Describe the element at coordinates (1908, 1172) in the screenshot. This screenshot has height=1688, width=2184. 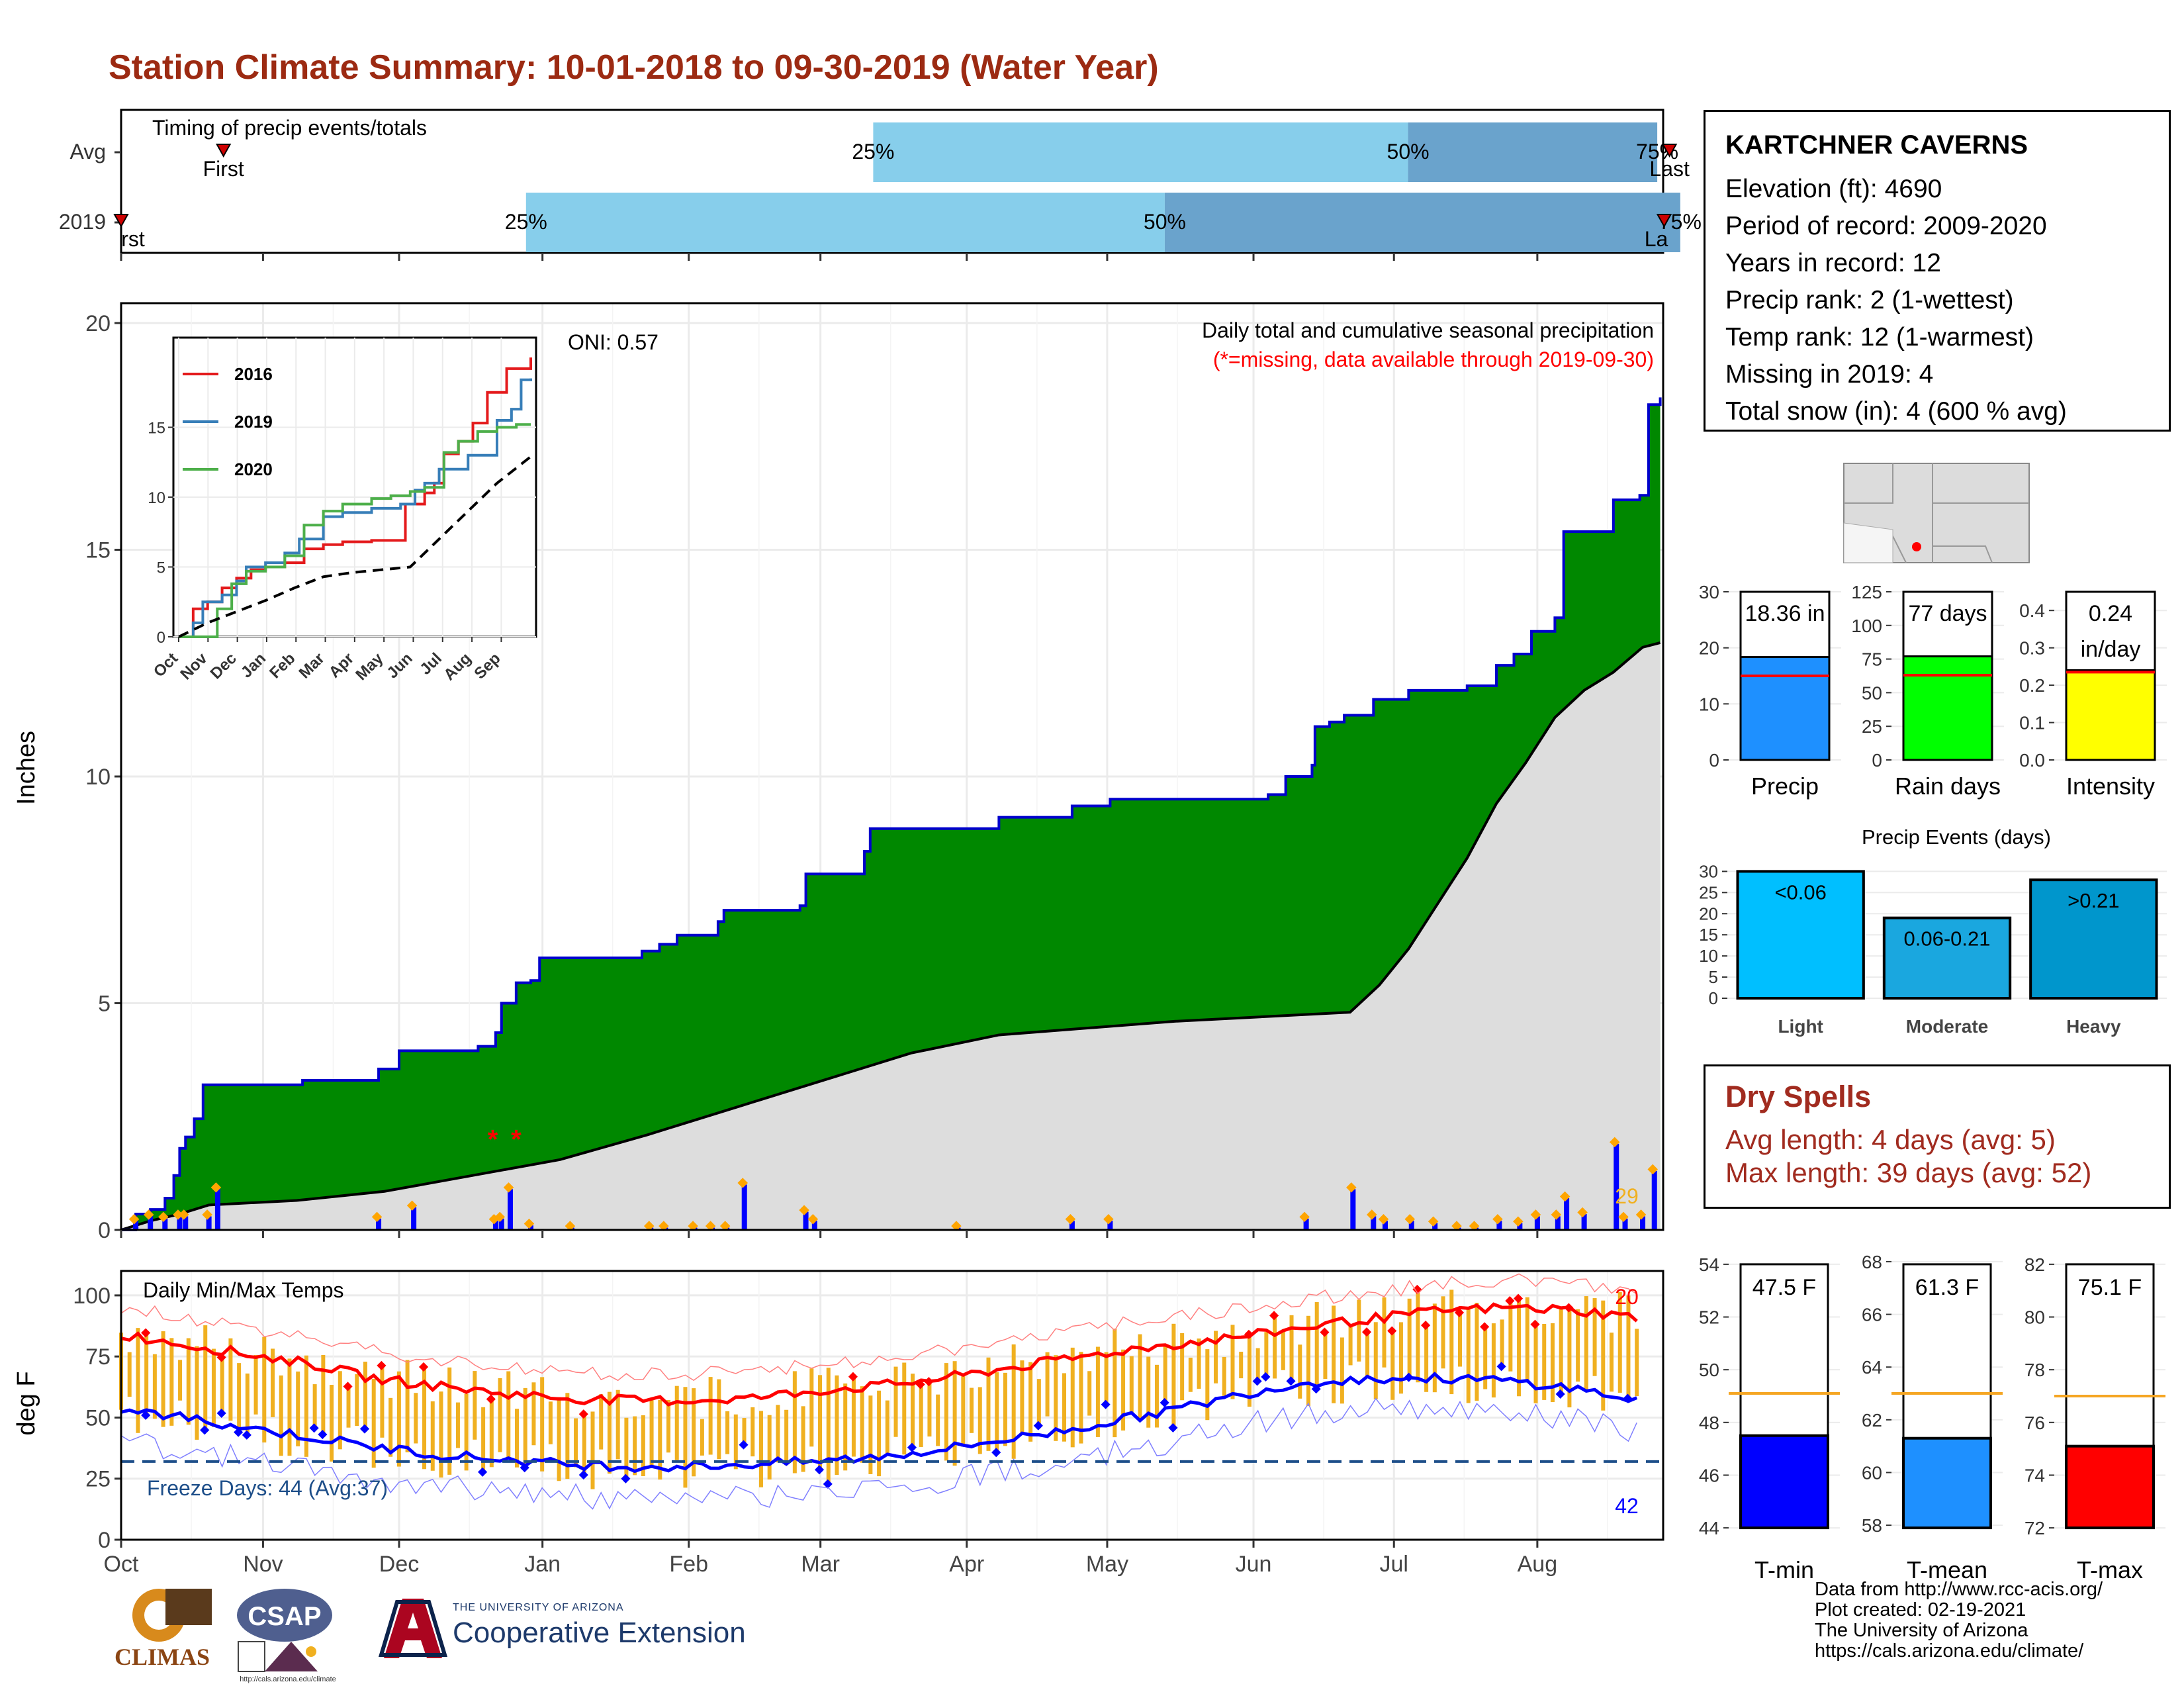
I see `dry-spells-max: Max length: 39 days (avg: 52)` at that location.